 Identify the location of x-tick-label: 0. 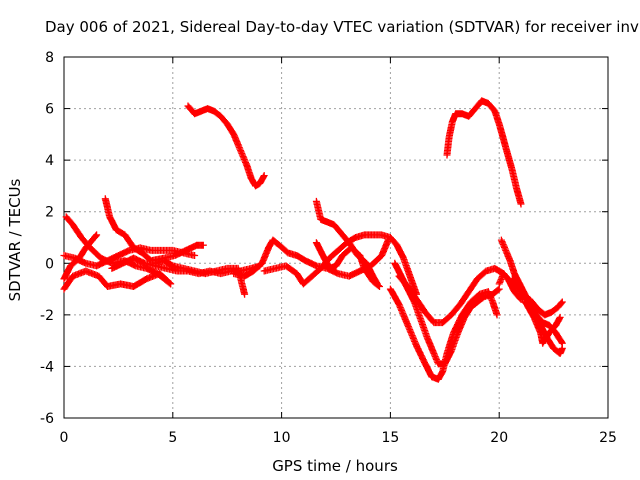
(64, 438).